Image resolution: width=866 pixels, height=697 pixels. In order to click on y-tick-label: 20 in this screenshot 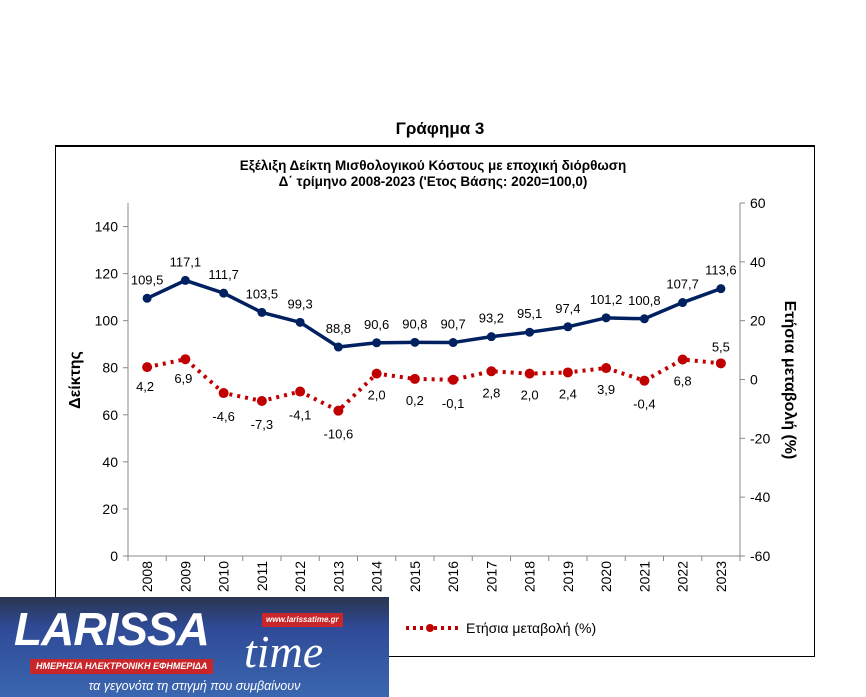, I will do `click(110, 509)`.